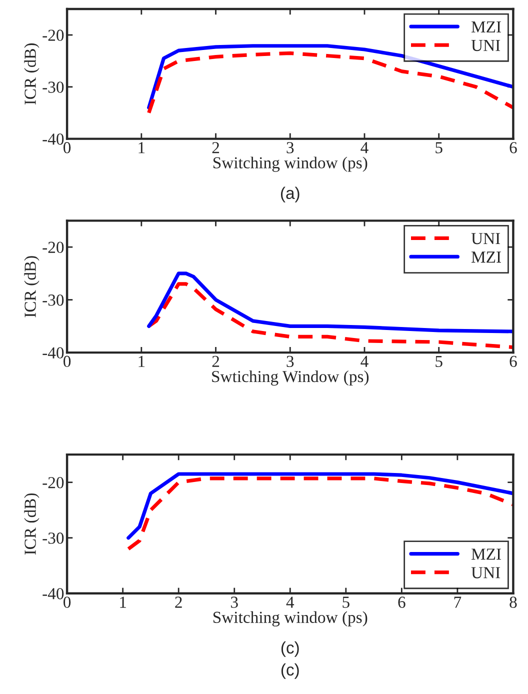 The width and height of the screenshot is (528, 694). I want to click on text: (a), so click(290, 194).